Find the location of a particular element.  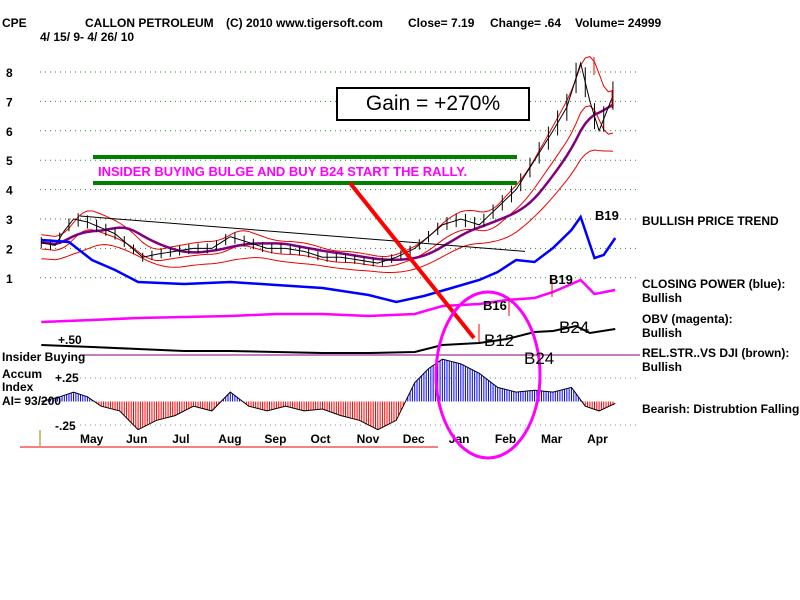

x-tick-label: Oct is located at coordinates (321, 439).